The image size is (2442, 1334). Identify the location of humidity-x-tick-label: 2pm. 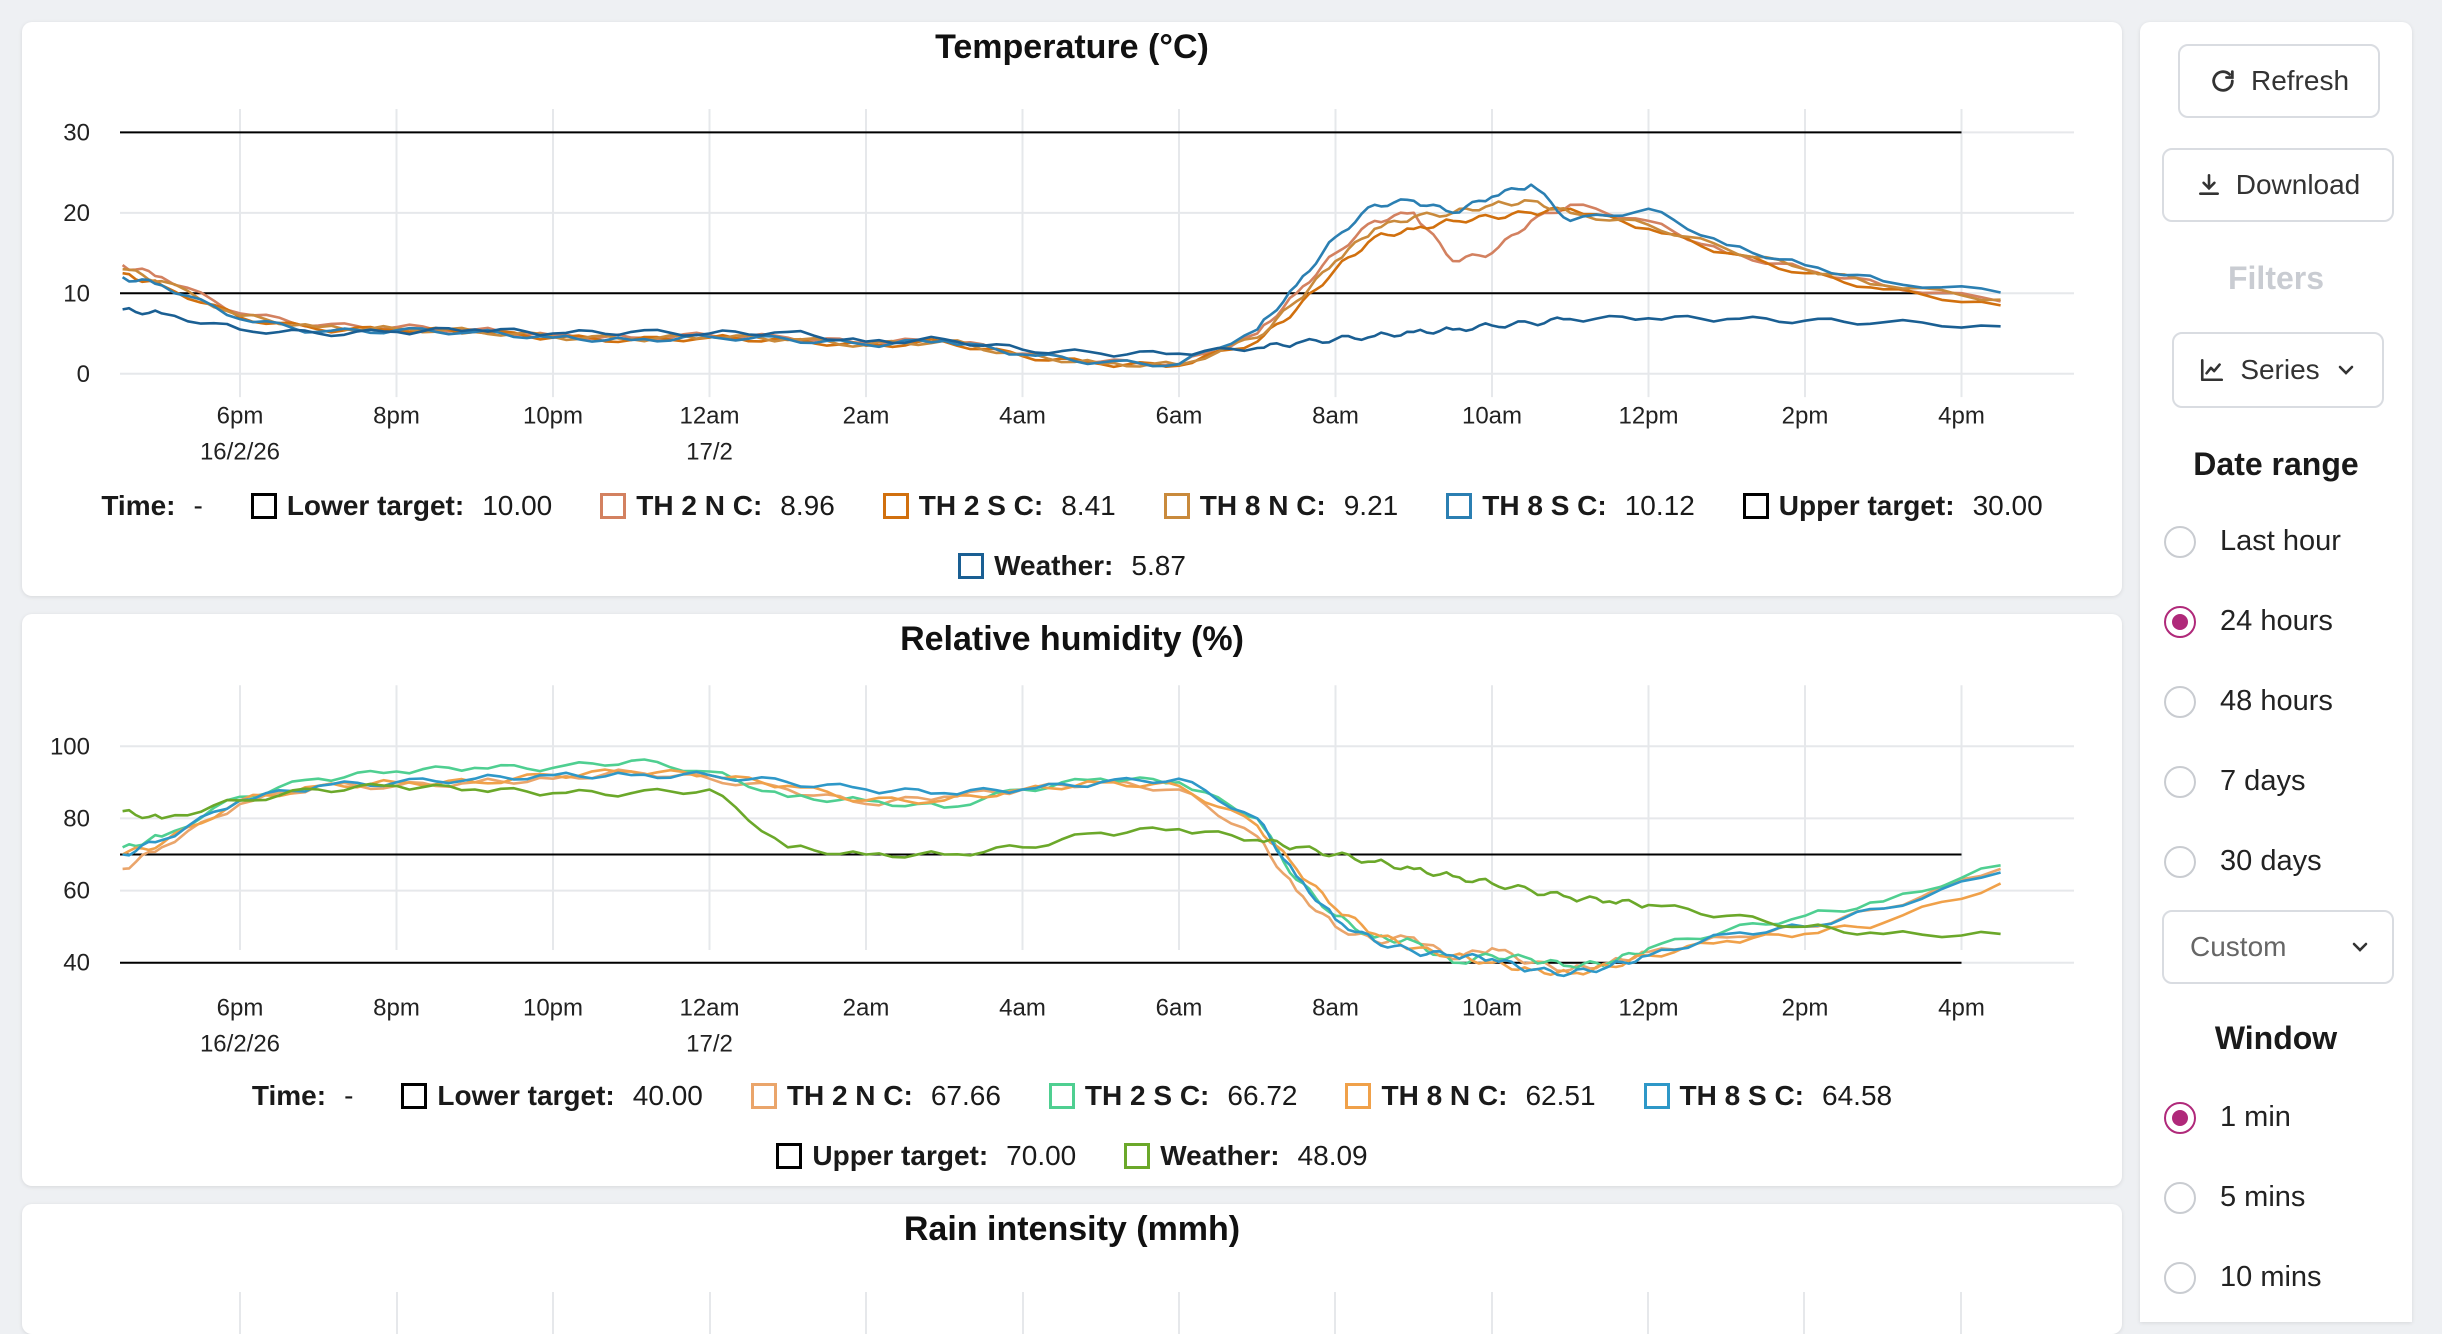
(1805, 1007).